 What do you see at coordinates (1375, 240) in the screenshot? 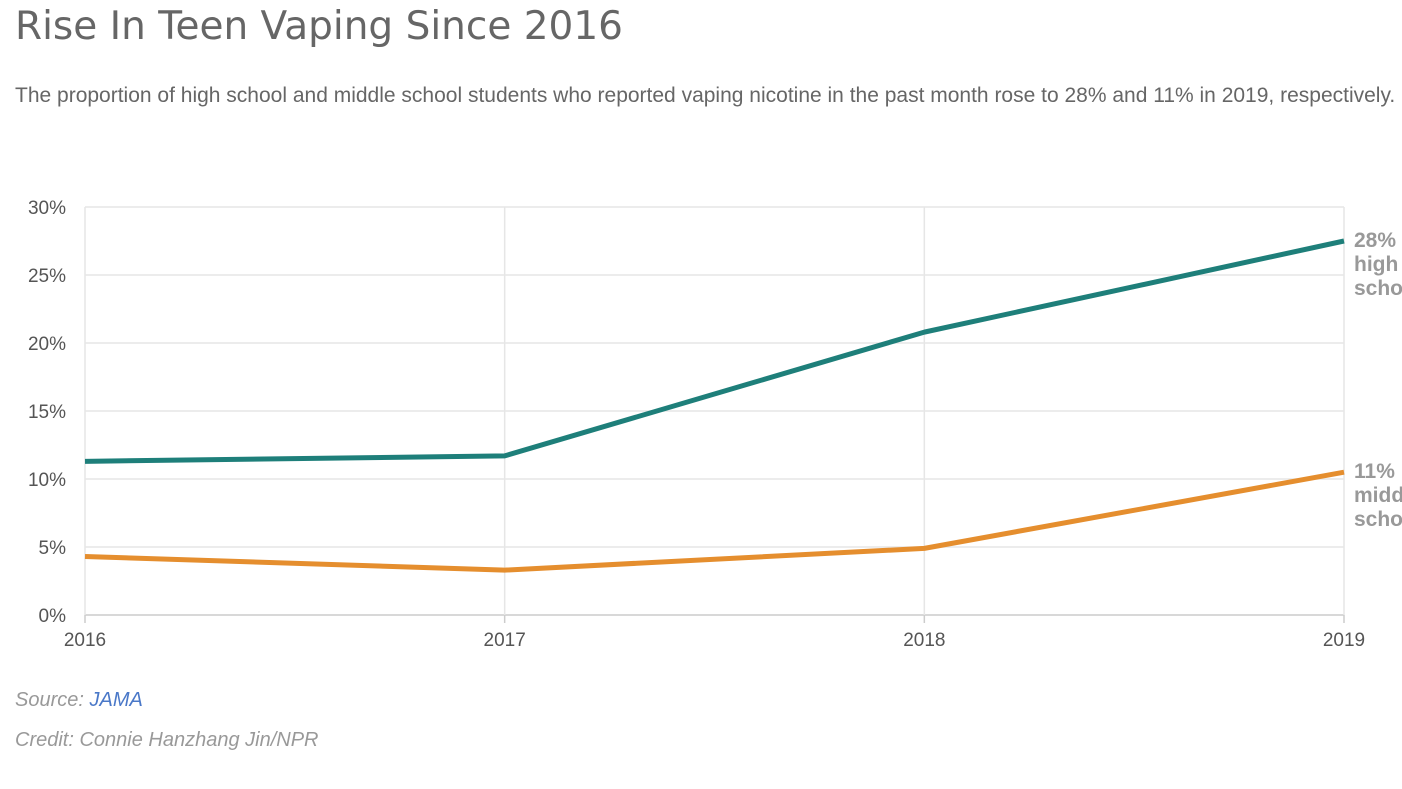
I see `end-value-label-high-school: 28%` at bounding box center [1375, 240].